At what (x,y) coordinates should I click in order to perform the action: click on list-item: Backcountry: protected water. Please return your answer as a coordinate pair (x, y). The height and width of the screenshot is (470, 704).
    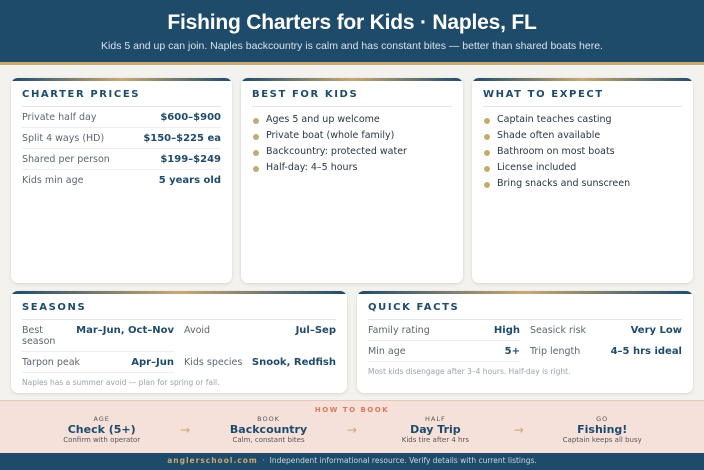
    Looking at the image, I should click on (352, 152).